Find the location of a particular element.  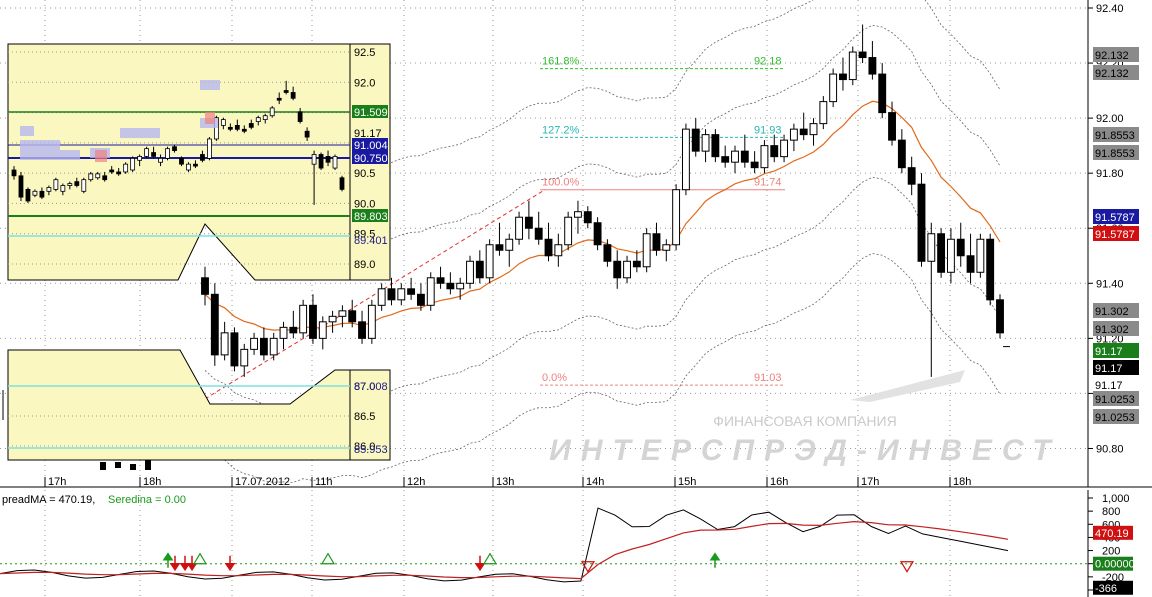

price-label: 90.80 is located at coordinates (1110, 449).